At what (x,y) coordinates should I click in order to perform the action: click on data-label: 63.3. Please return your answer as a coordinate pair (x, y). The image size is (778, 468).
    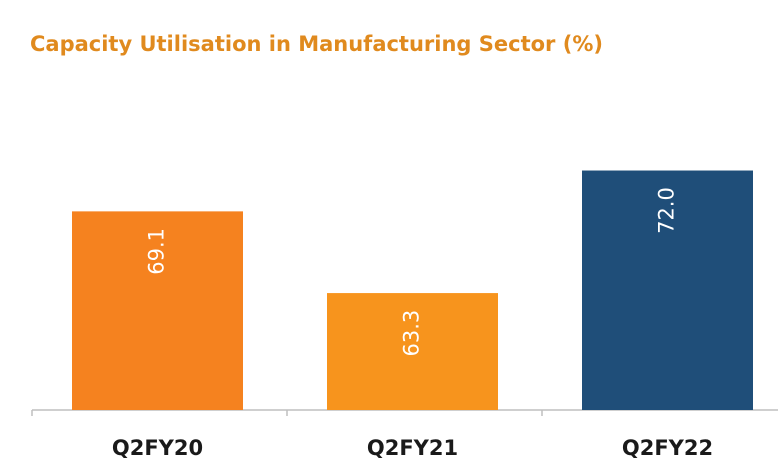
    Looking at the image, I should click on (412, 333).